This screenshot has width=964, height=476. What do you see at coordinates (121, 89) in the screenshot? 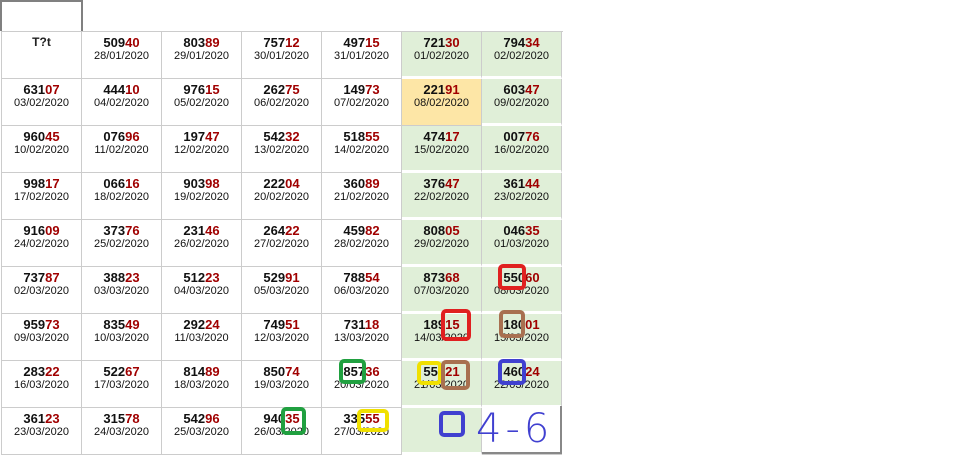
I see `result-number: 44410` at bounding box center [121, 89].